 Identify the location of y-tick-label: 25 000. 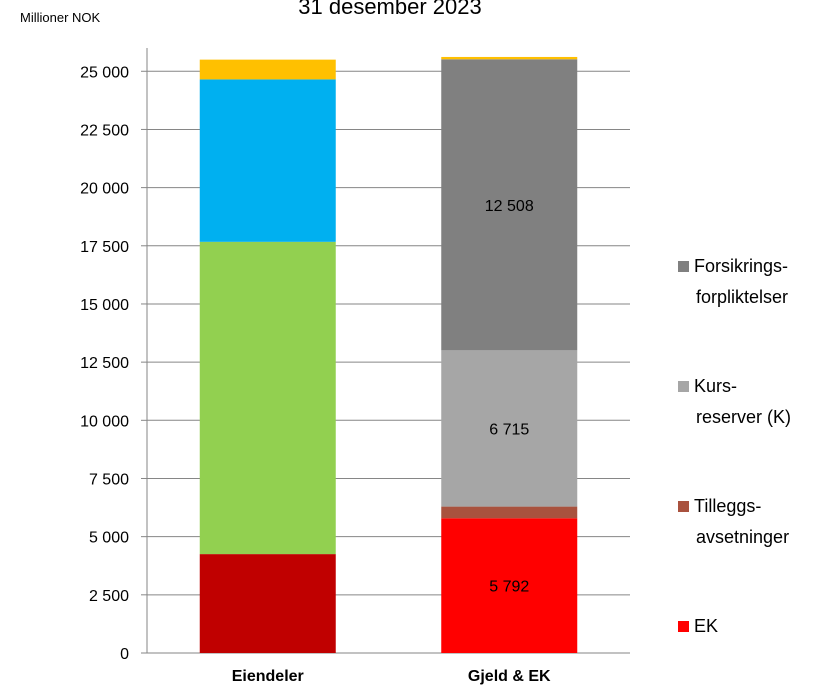
(104, 72).